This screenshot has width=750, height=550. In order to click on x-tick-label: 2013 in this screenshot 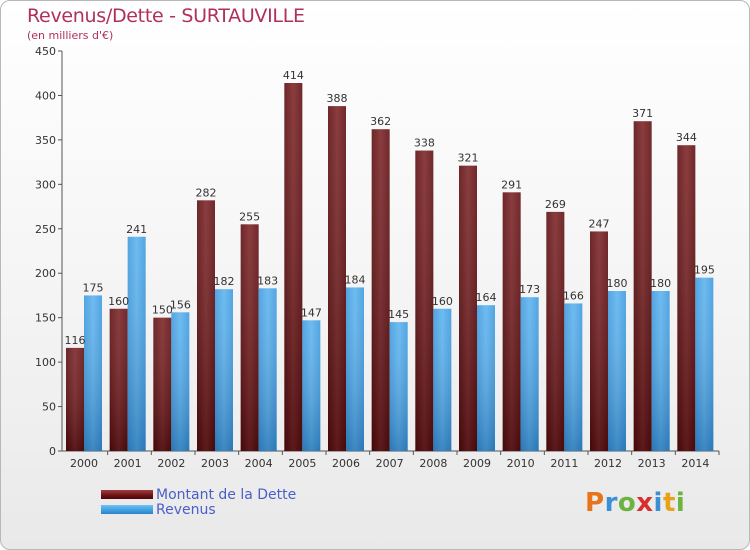, I will do `click(652, 463)`.